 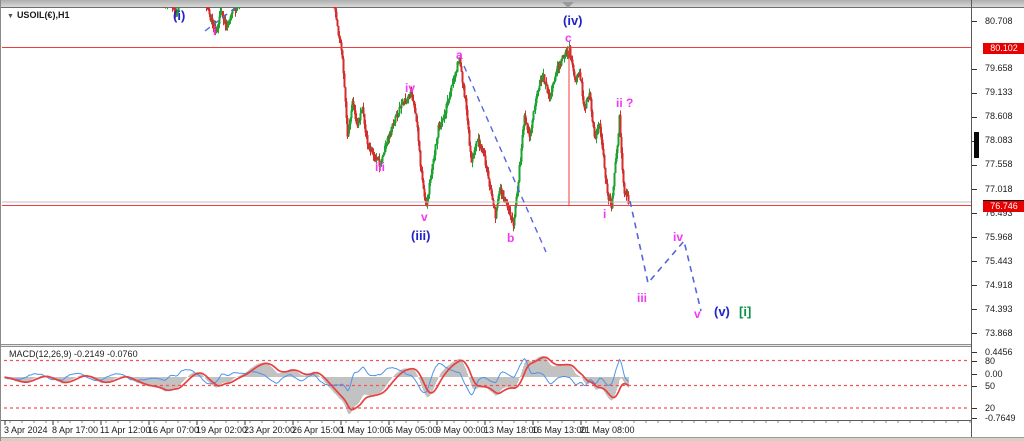 What do you see at coordinates (990, 360) in the screenshot?
I see `macd-axis-label: 80` at bounding box center [990, 360].